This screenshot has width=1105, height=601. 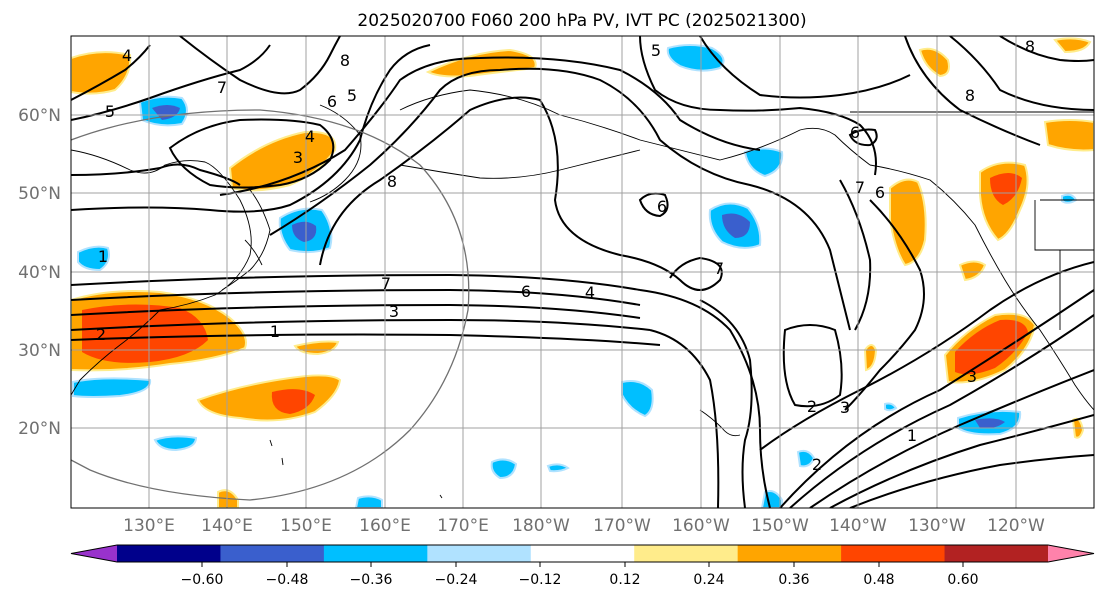 What do you see at coordinates (39, 351) in the screenshot?
I see `lat-label: 30°N` at bounding box center [39, 351].